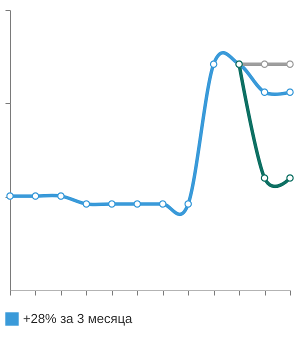 This screenshot has height=340, width=300. I want to click on legend-label: +28% за 3 месяца, so click(78, 318).